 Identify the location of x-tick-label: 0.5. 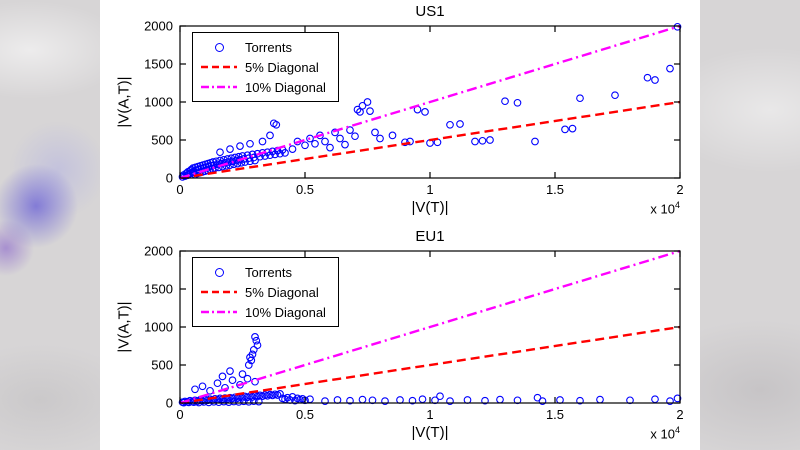
(305, 189).